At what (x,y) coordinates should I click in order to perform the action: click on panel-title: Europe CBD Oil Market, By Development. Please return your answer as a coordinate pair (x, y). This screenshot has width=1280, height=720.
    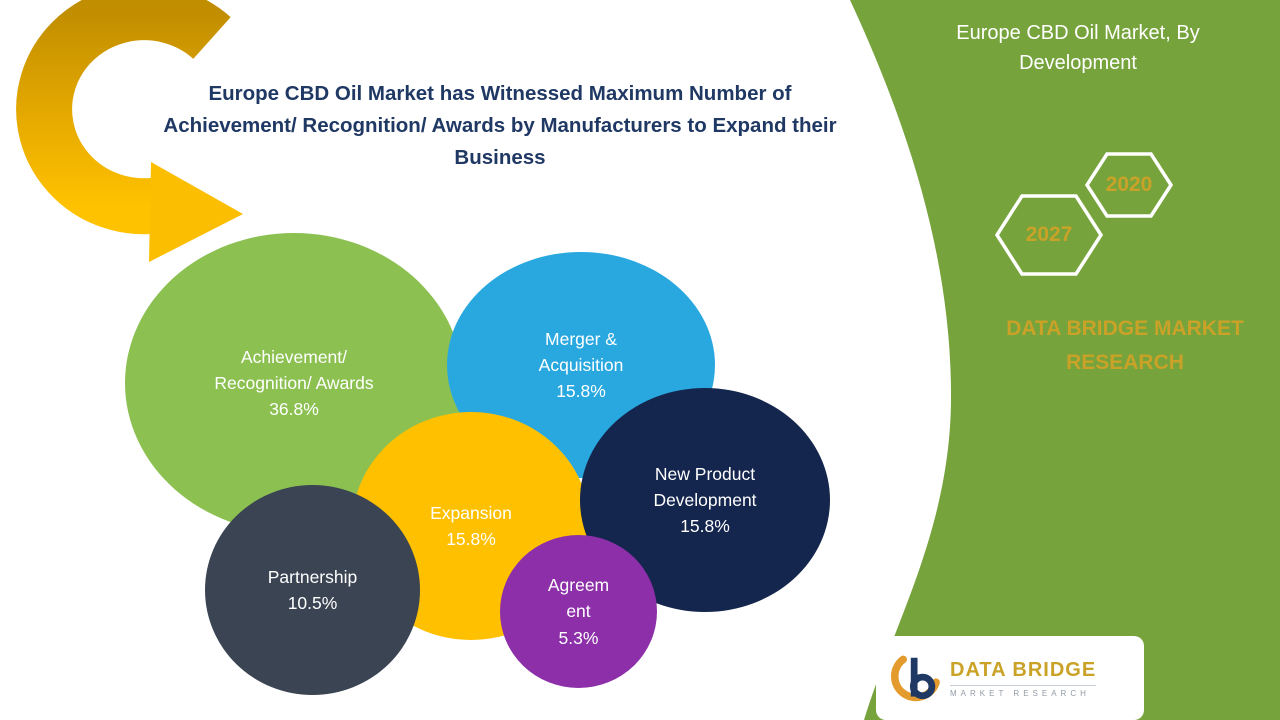
    Looking at the image, I should click on (1078, 48).